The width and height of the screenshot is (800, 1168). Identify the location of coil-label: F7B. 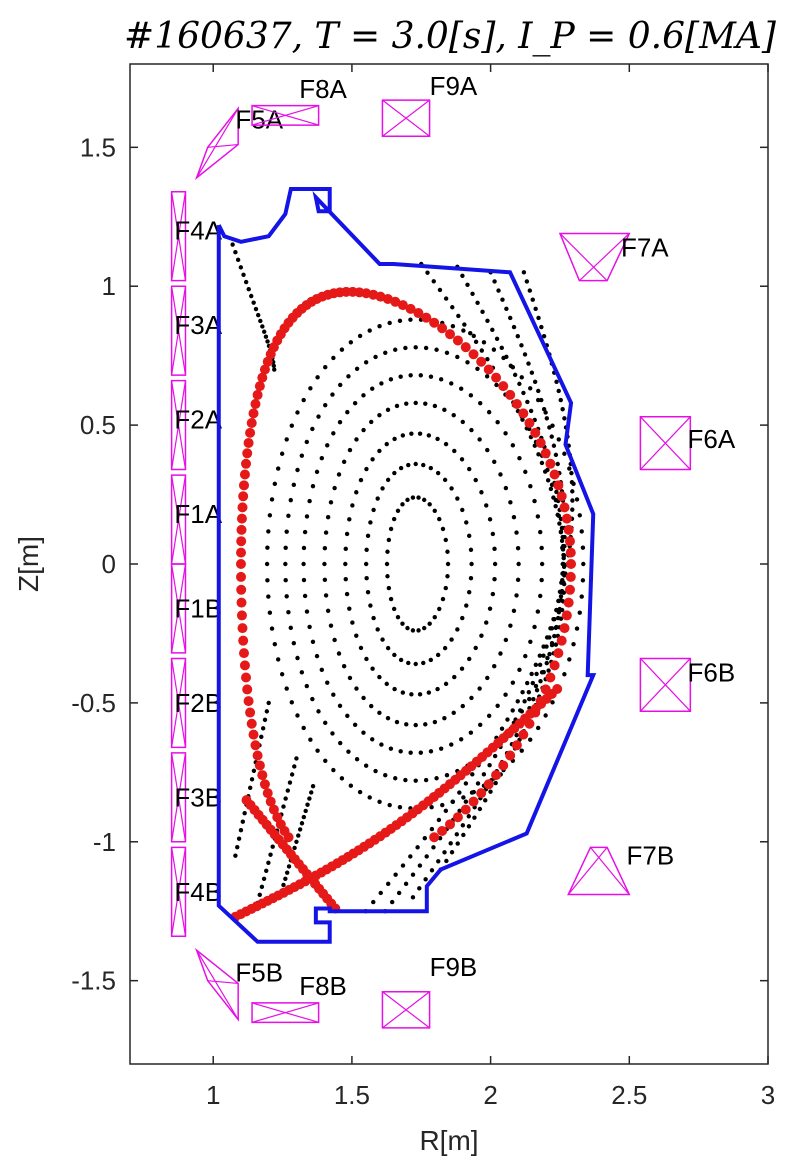
(651, 856).